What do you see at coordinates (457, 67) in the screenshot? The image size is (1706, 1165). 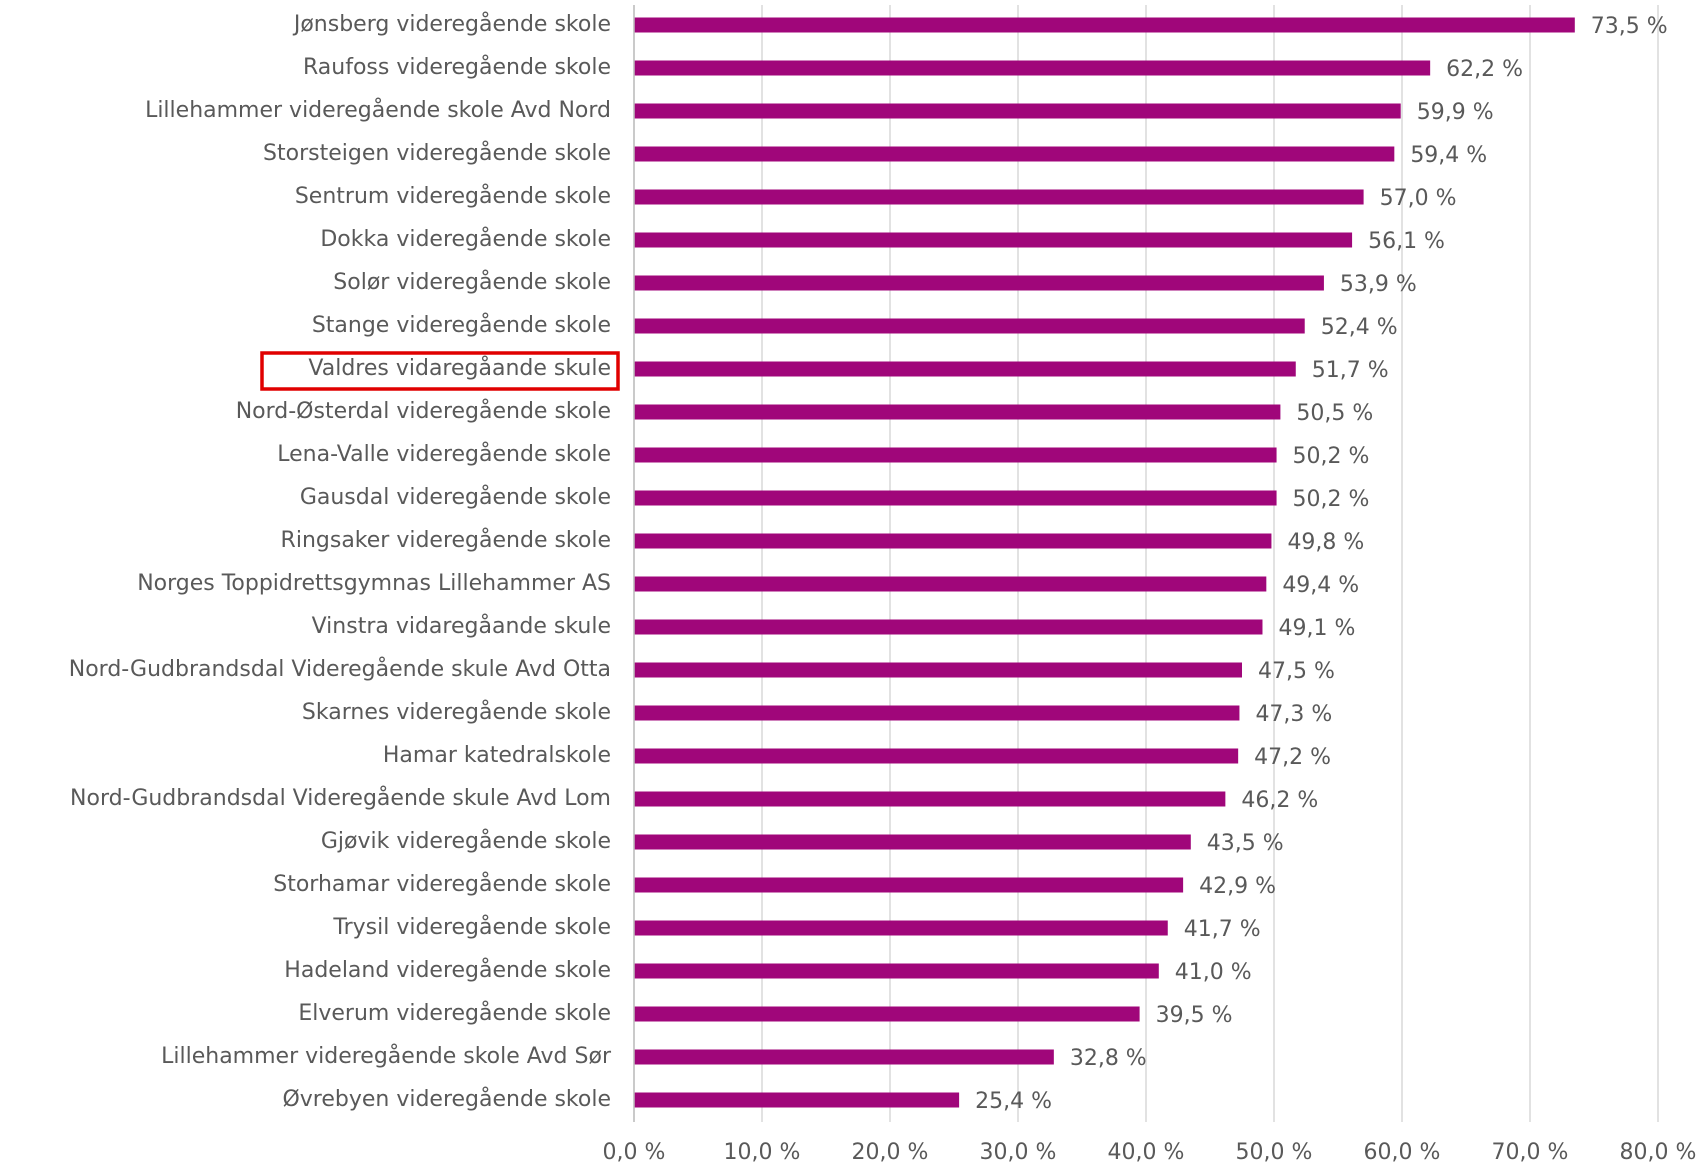 I see `category-label: Raufoss videregående skole` at bounding box center [457, 67].